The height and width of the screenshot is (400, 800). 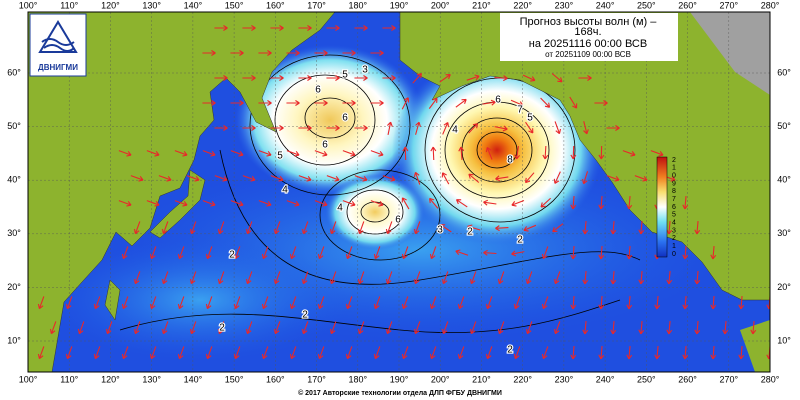 I want to click on lon-label: 250°, so click(x=646, y=379).